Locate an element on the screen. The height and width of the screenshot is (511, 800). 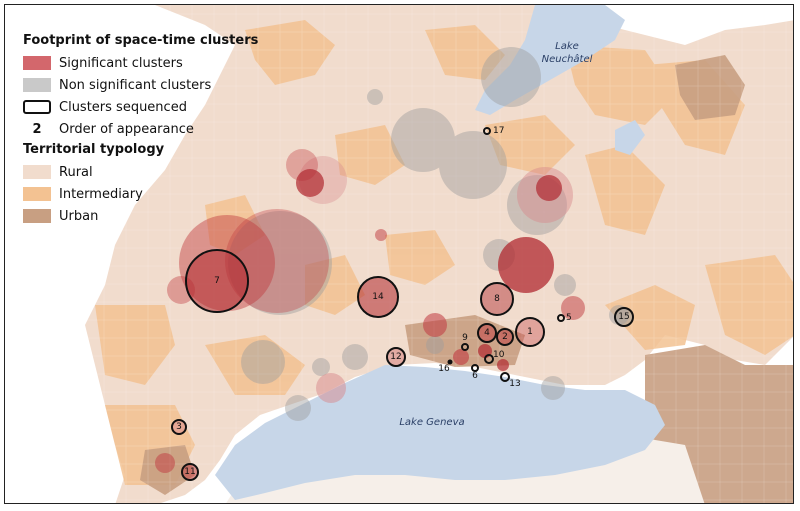
lake-morat is located at coordinates (630, 137).